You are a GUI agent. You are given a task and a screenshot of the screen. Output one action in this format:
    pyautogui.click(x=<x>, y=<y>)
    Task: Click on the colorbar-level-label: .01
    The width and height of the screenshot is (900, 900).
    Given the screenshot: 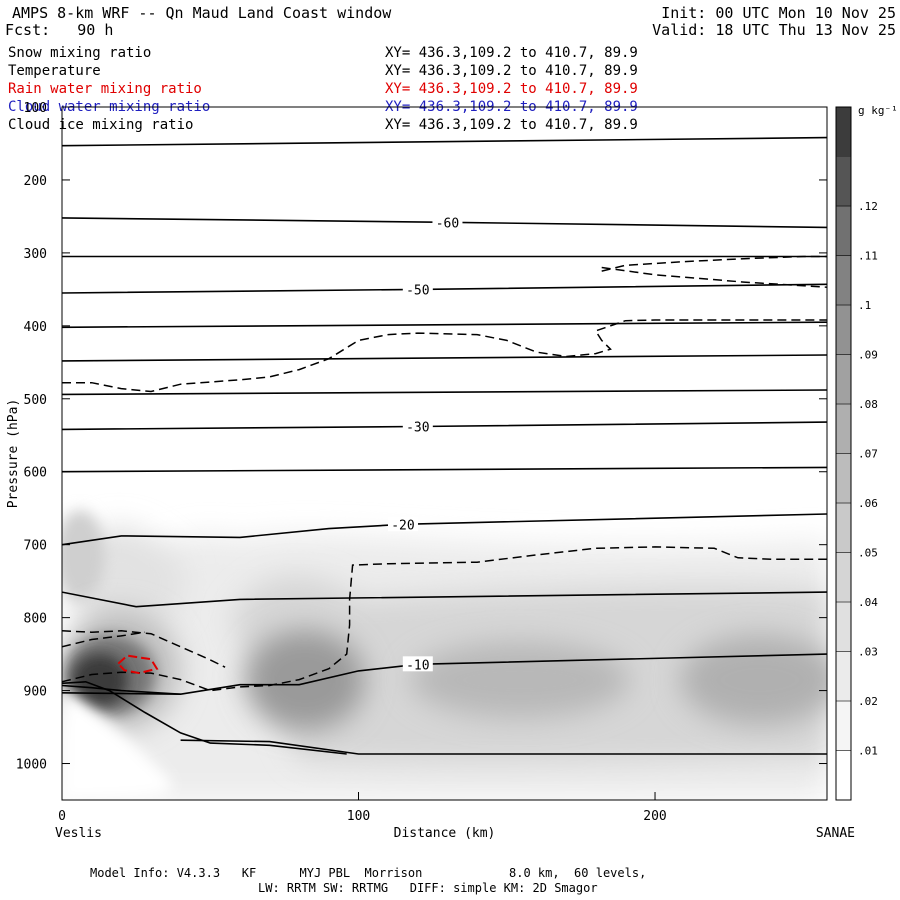 What is the action you would take?
    pyautogui.click(x=868, y=751)
    